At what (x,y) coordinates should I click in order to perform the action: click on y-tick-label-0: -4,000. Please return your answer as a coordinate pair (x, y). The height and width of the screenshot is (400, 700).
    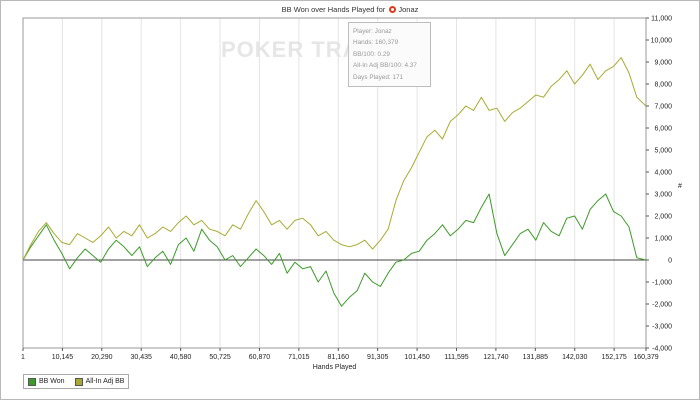
    Looking at the image, I should click on (662, 349).